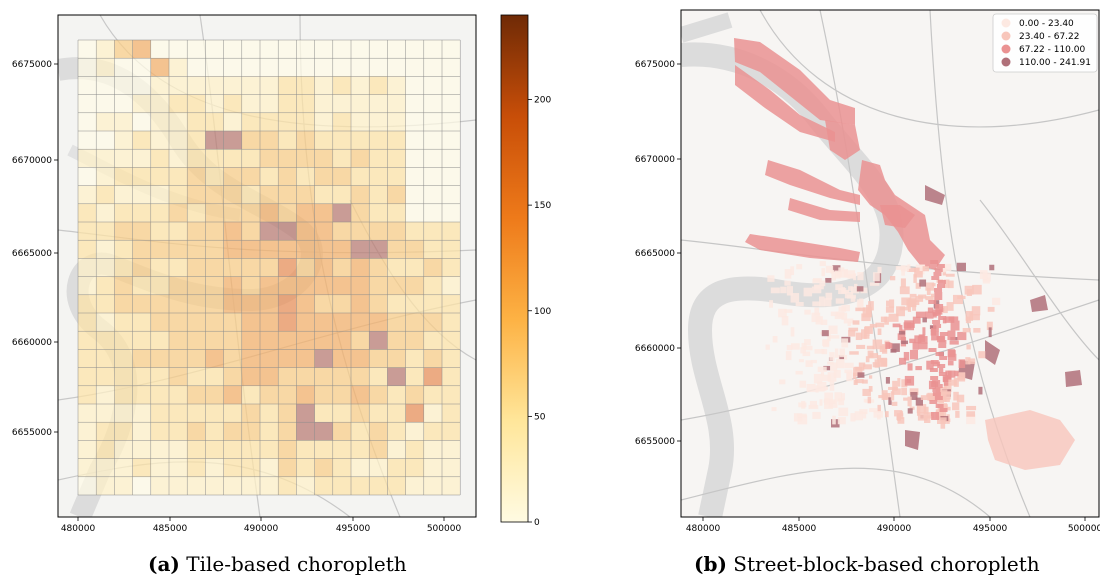  Describe the element at coordinates (261, 529) in the screenshot. I see `x-tick-label: 490000` at that location.